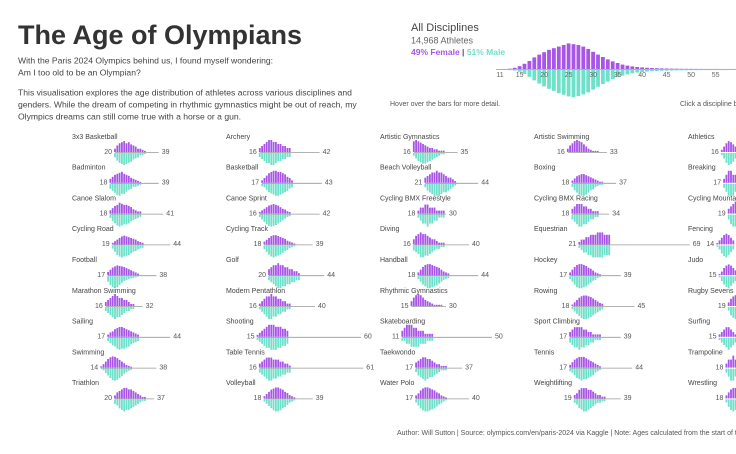 This screenshot has height=454, width=736. What do you see at coordinates (545, 291) in the screenshot?
I see `discipline-name: Rowing` at bounding box center [545, 291].